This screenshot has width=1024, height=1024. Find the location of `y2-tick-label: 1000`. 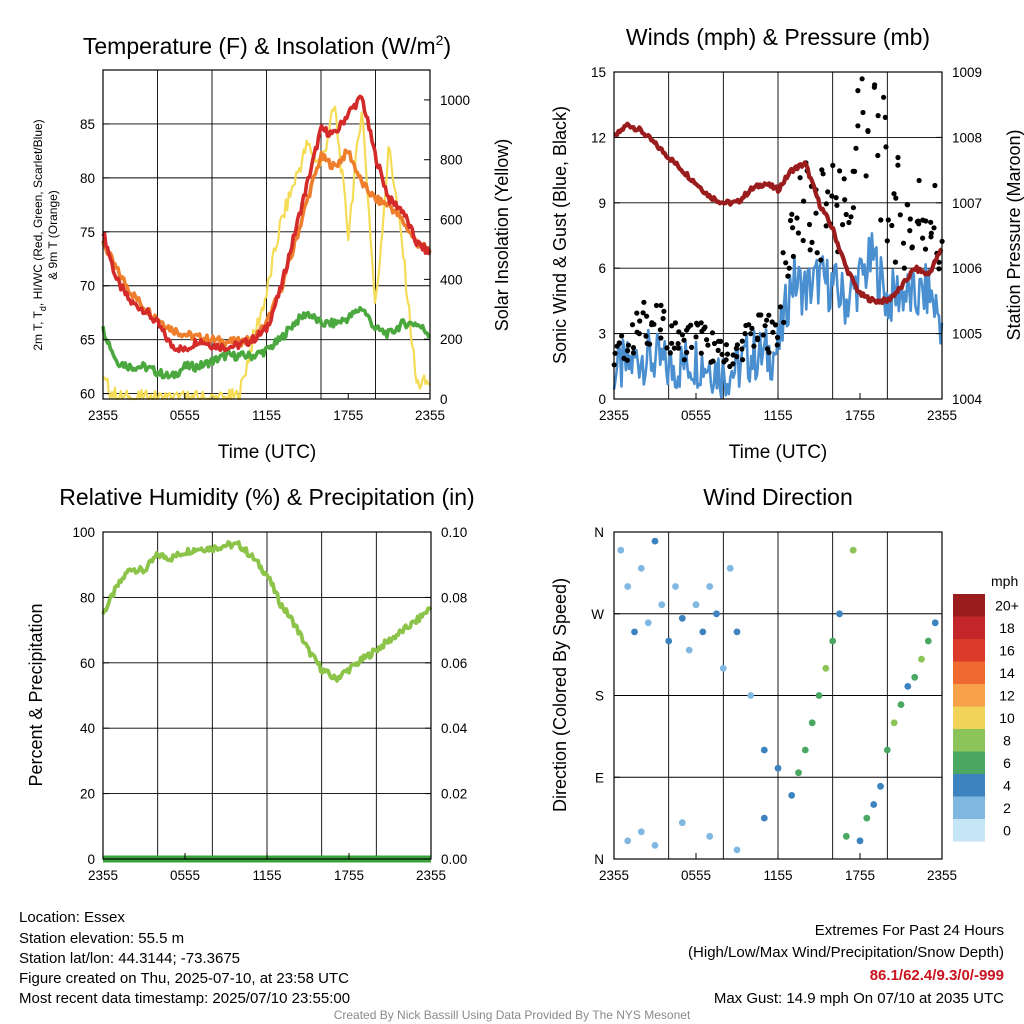

y2-tick-label: 1000 is located at coordinates (455, 100).